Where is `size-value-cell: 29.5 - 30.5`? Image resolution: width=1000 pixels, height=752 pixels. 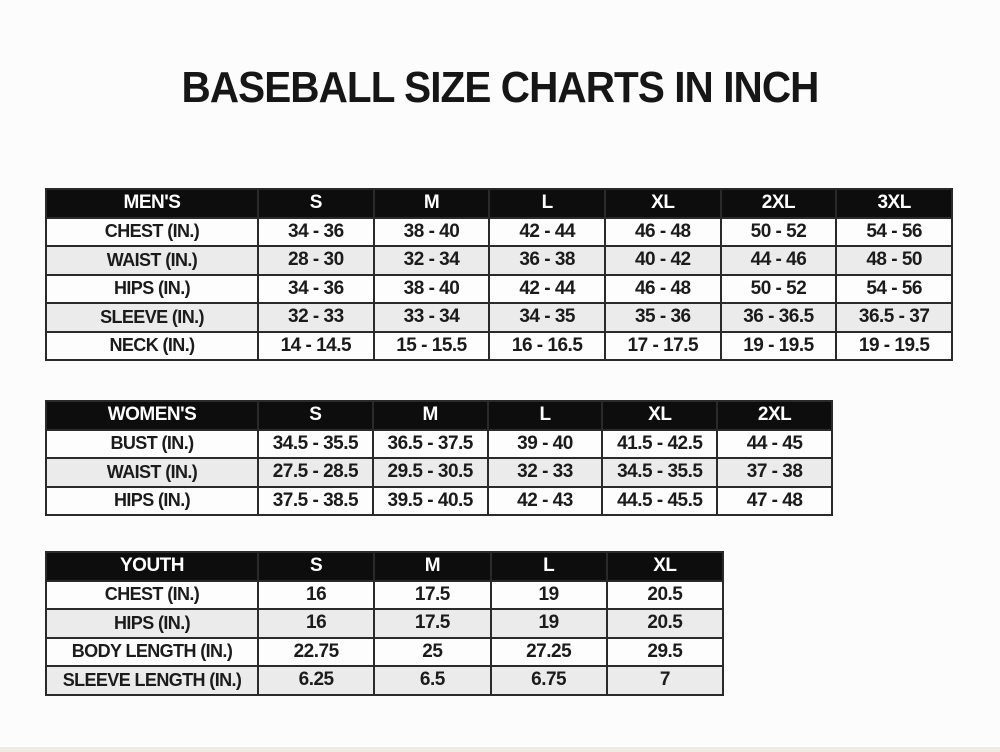
size-value-cell: 29.5 - 30.5 is located at coordinates (430, 472).